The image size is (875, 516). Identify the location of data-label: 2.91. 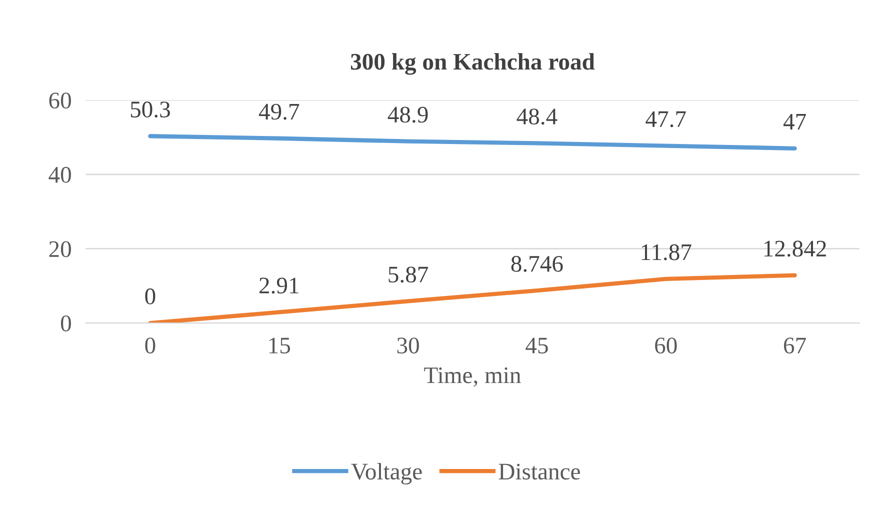
(279, 286).